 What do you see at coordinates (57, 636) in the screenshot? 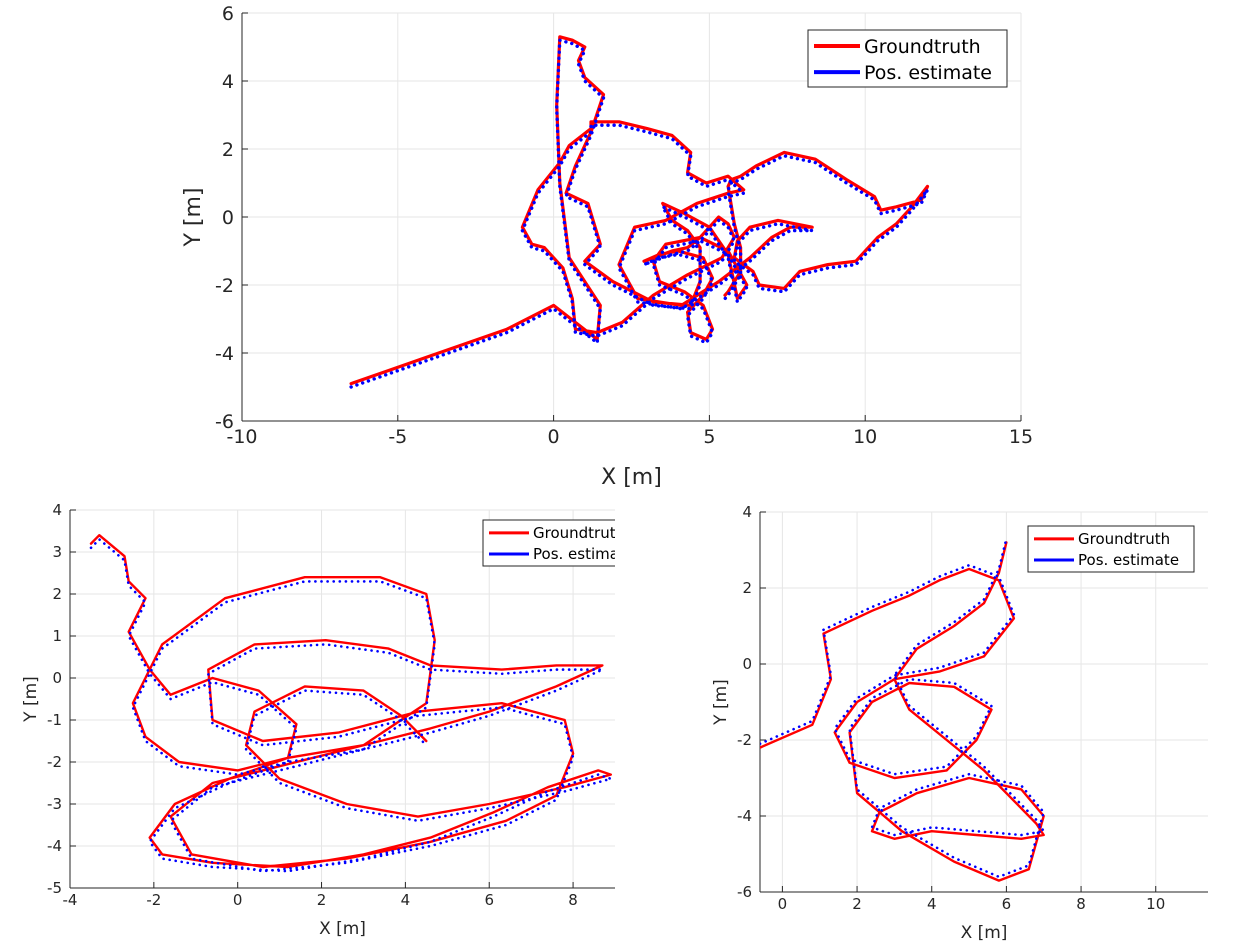
I see `y-tick-label: 1` at bounding box center [57, 636].